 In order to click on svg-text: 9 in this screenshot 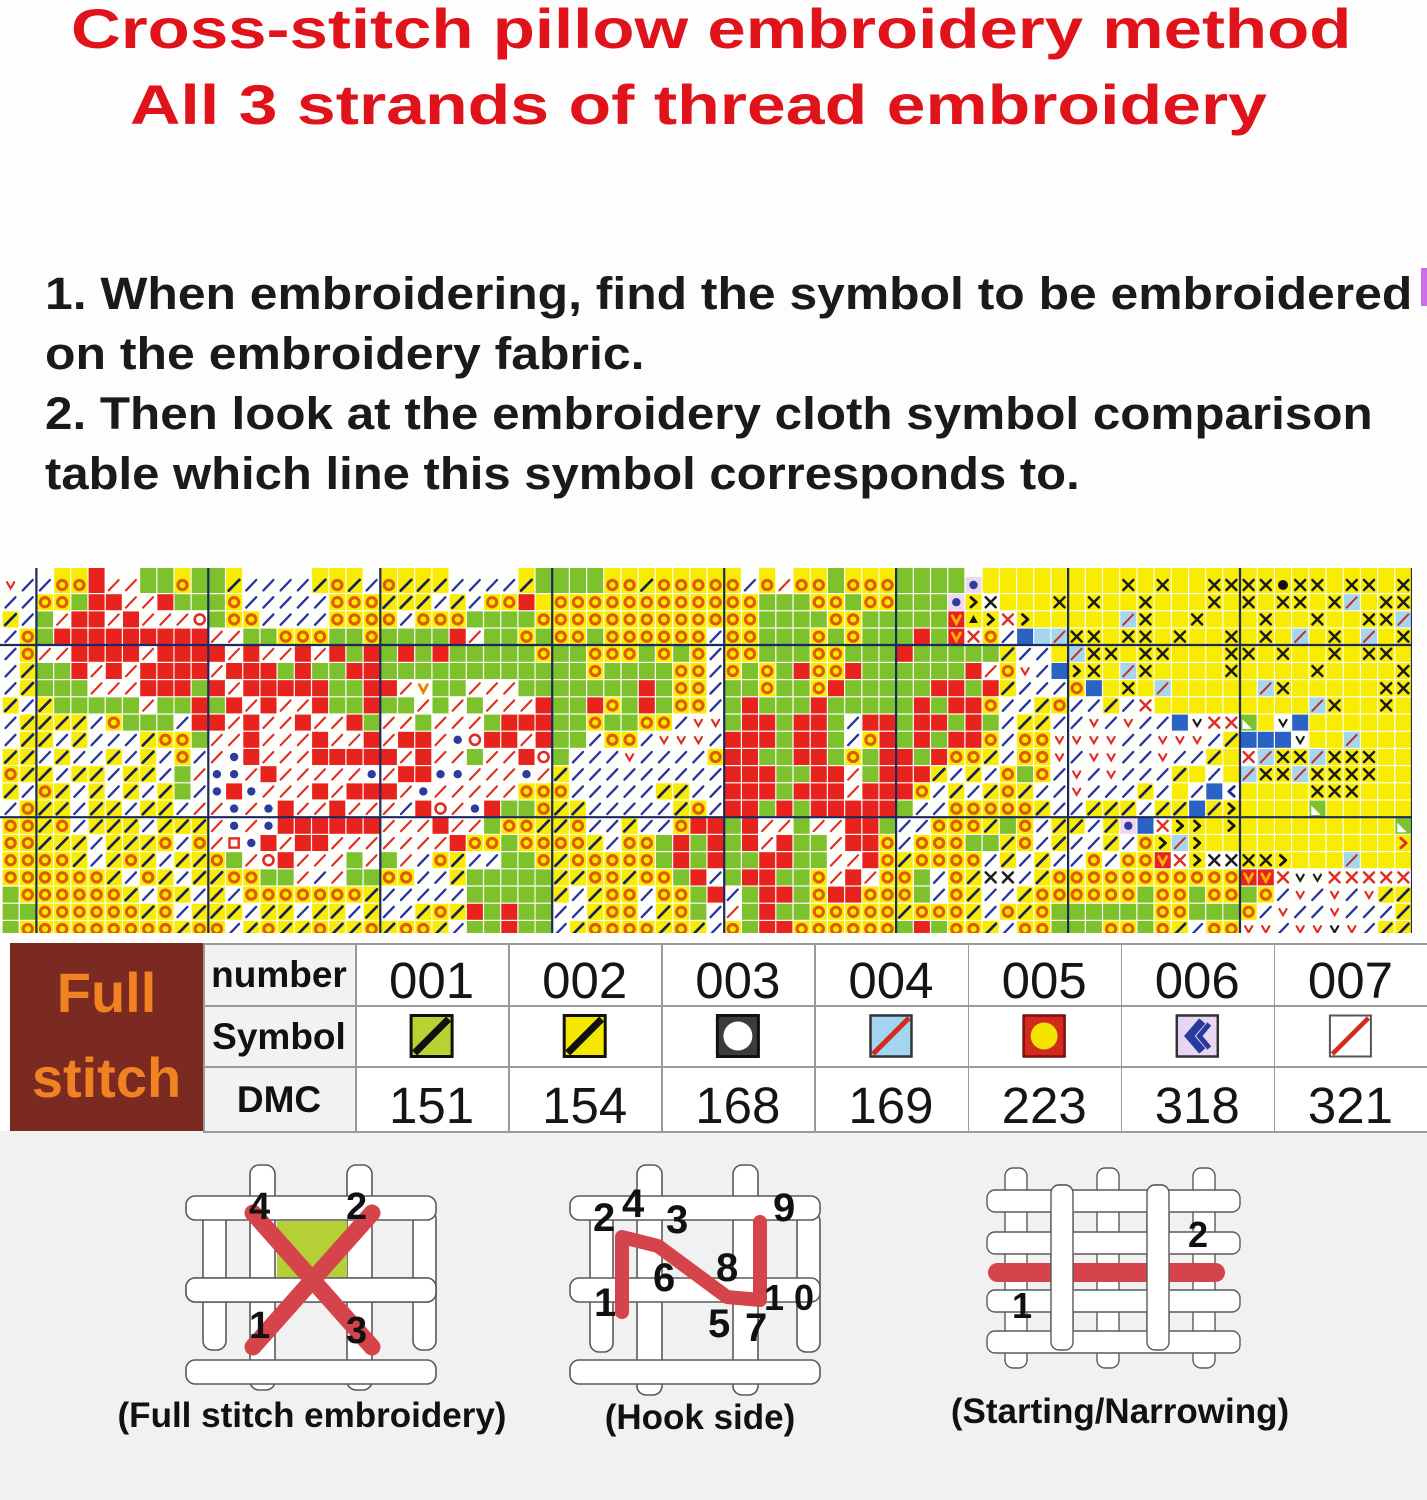, I will do `click(784, 1208)`.